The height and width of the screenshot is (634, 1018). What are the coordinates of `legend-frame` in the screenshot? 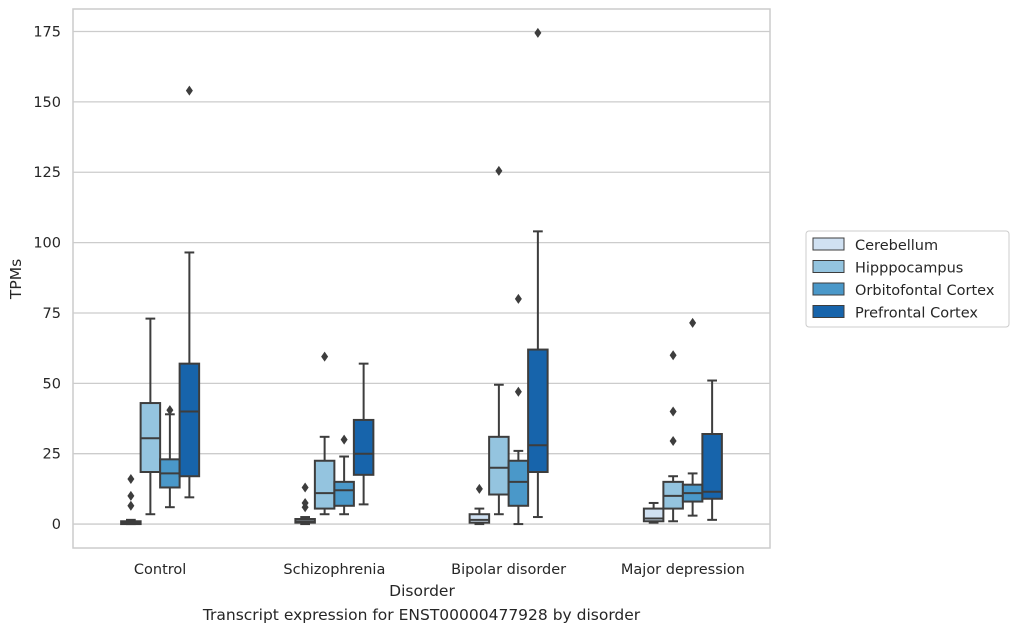 It's located at (907, 279).